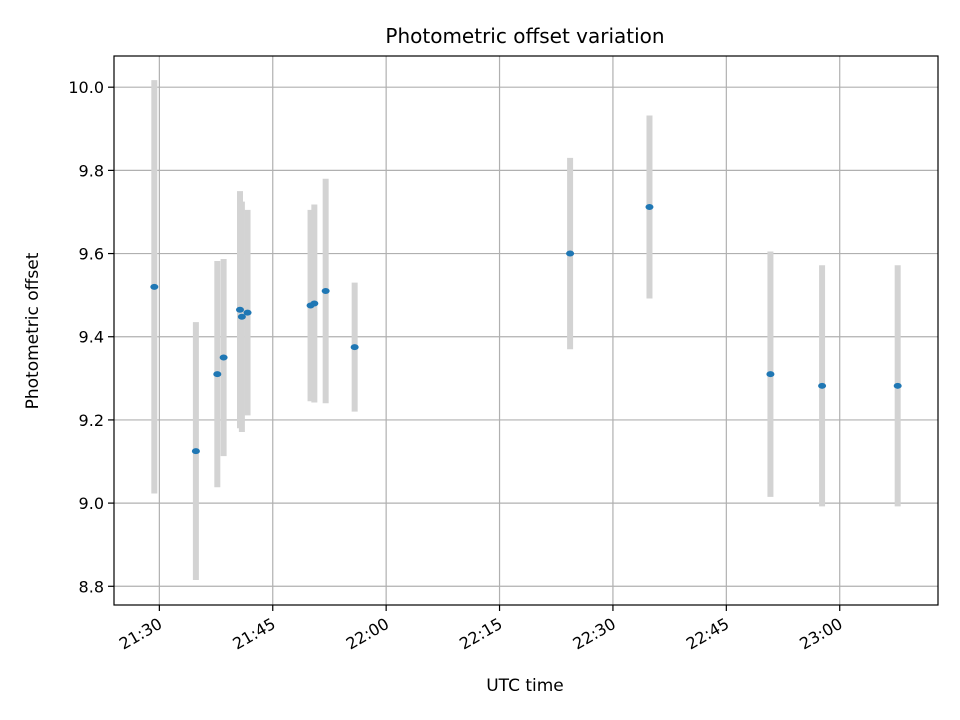  I want to click on y-tick-label: 9.4, so click(91, 337).